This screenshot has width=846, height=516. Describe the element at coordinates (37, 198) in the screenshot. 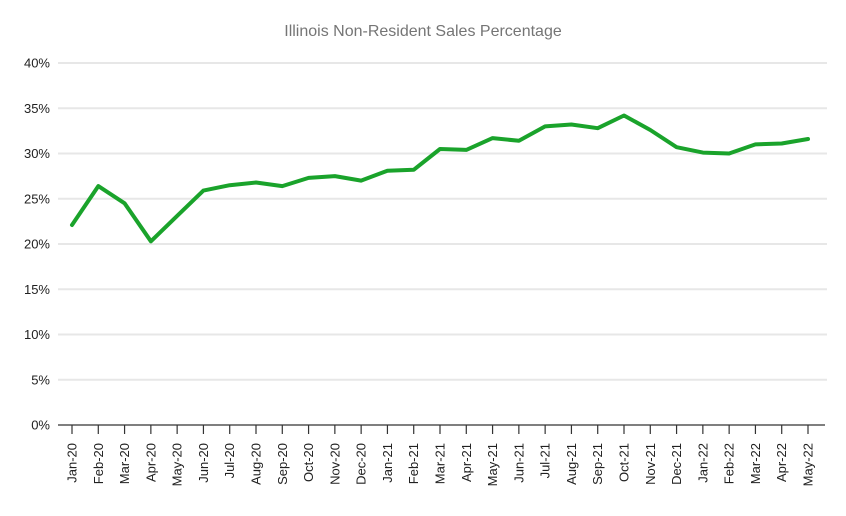

I see `y-tick-label: 25%` at that location.